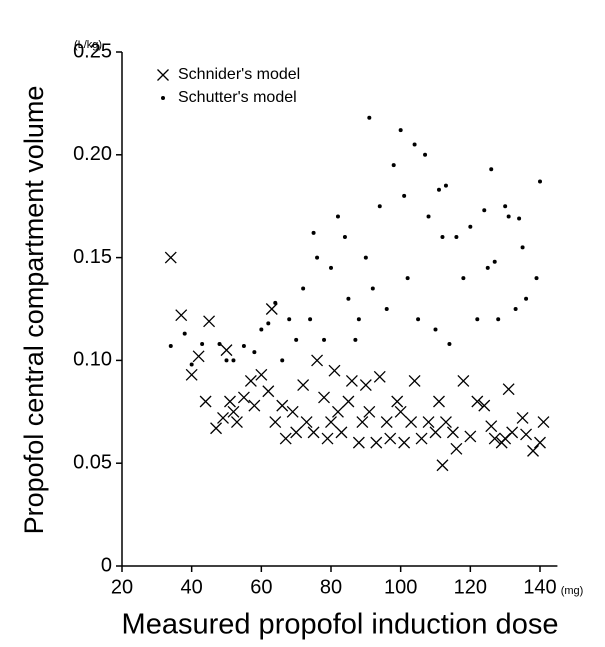  What do you see at coordinates (92, 257) in the screenshot?
I see `y-tick-label: 0.15` at bounding box center [92, 257].